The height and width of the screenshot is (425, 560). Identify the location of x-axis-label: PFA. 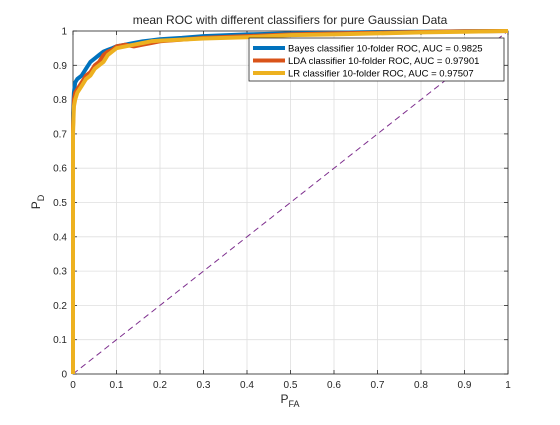
(289, 400).